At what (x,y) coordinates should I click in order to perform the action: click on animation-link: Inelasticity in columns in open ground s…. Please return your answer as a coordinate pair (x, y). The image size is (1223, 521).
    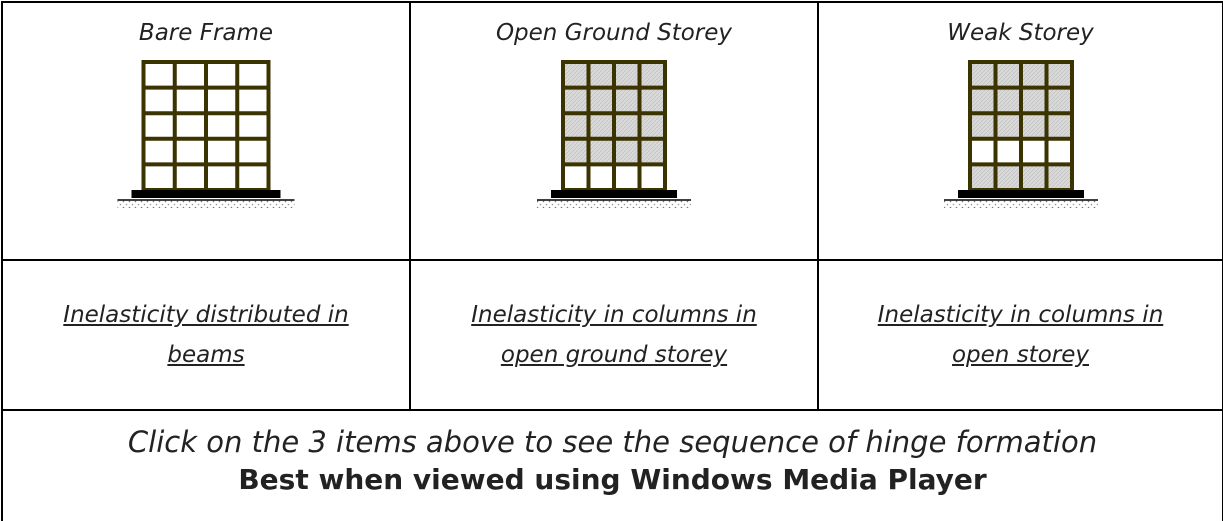
    Looking at the image, I should click on (614, 335).